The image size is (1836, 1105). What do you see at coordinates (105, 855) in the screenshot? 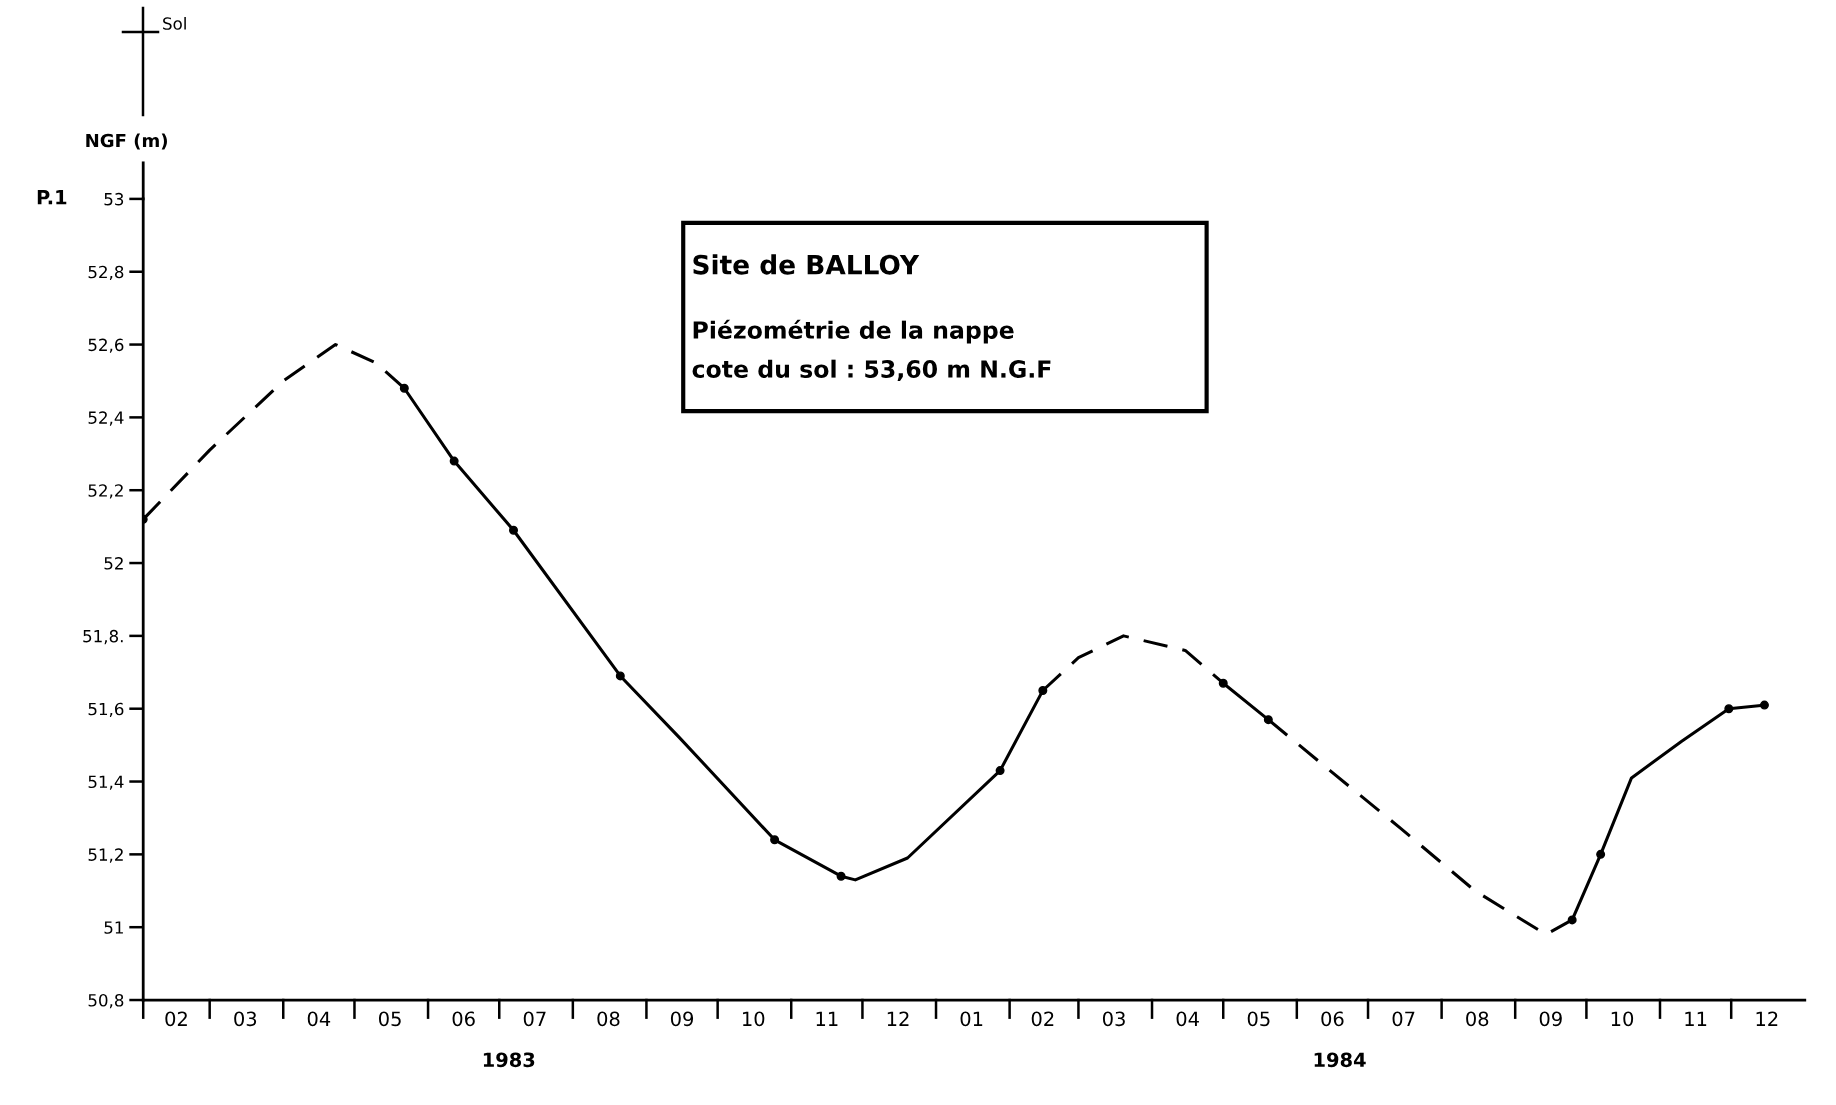
I see `y-tick-label: 51,2` at bounding box center [105, 855].